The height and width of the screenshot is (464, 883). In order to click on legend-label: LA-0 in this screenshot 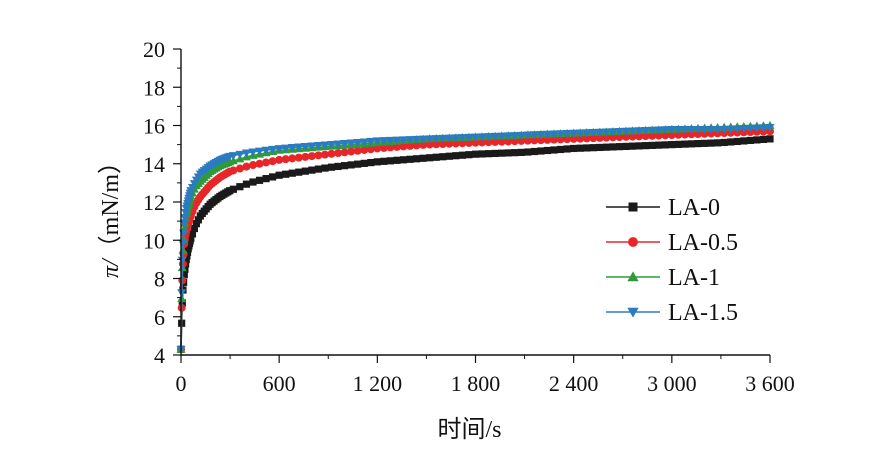, I will do `click(694, 208)`.